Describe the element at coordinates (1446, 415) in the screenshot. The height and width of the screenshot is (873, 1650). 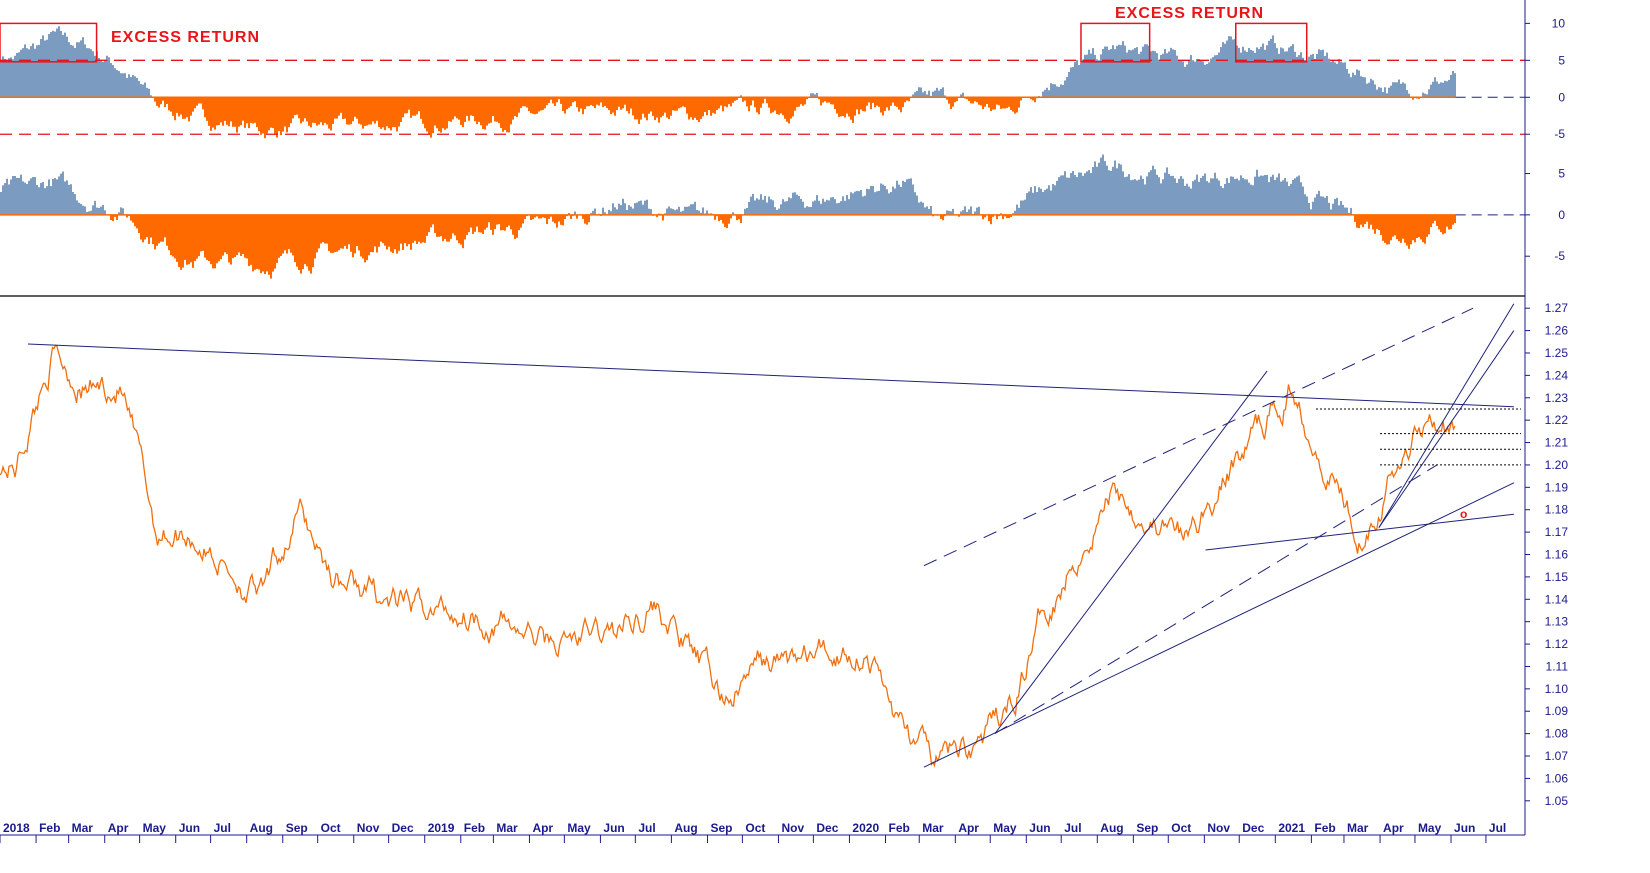
I see `trendline-wedge-lower` at that location.